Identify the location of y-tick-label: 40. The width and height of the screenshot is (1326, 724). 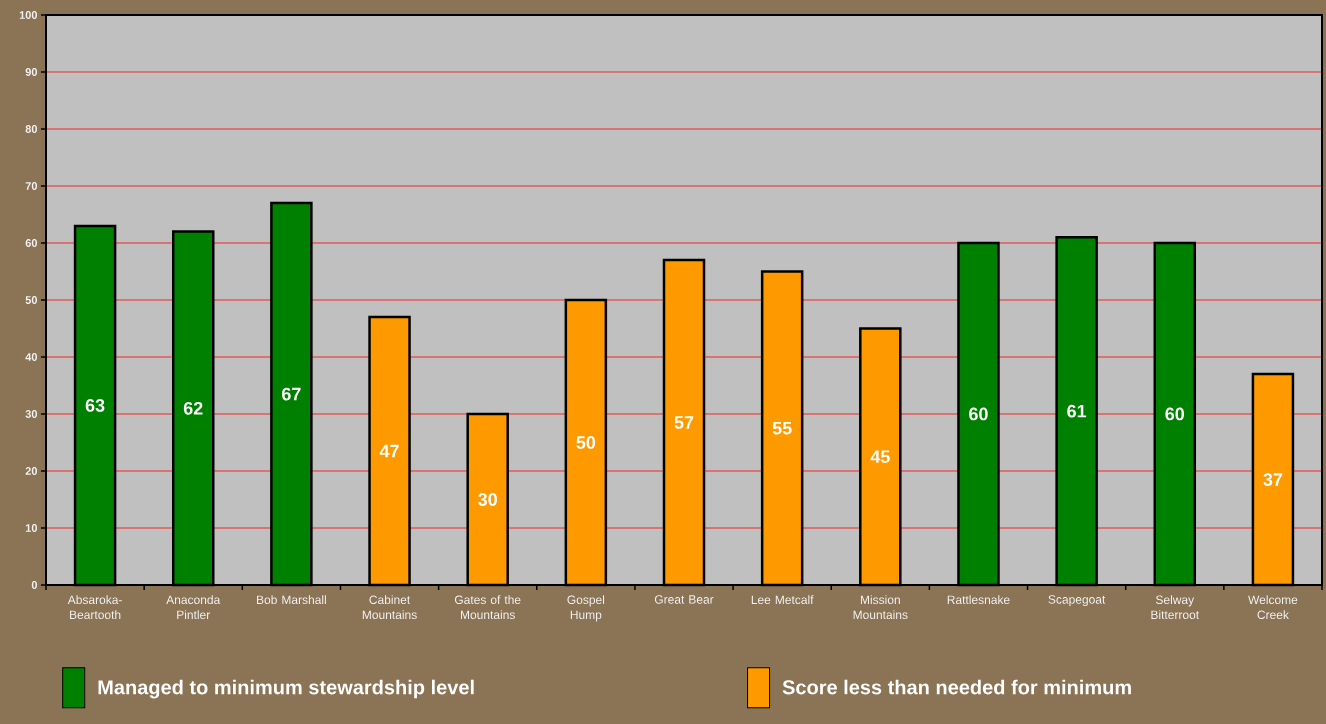
(31, 357).